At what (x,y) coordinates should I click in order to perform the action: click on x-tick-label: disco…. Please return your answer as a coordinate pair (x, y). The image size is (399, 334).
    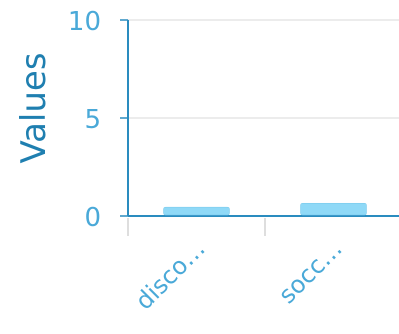
    Looking at the image, I should click on (170, 274).